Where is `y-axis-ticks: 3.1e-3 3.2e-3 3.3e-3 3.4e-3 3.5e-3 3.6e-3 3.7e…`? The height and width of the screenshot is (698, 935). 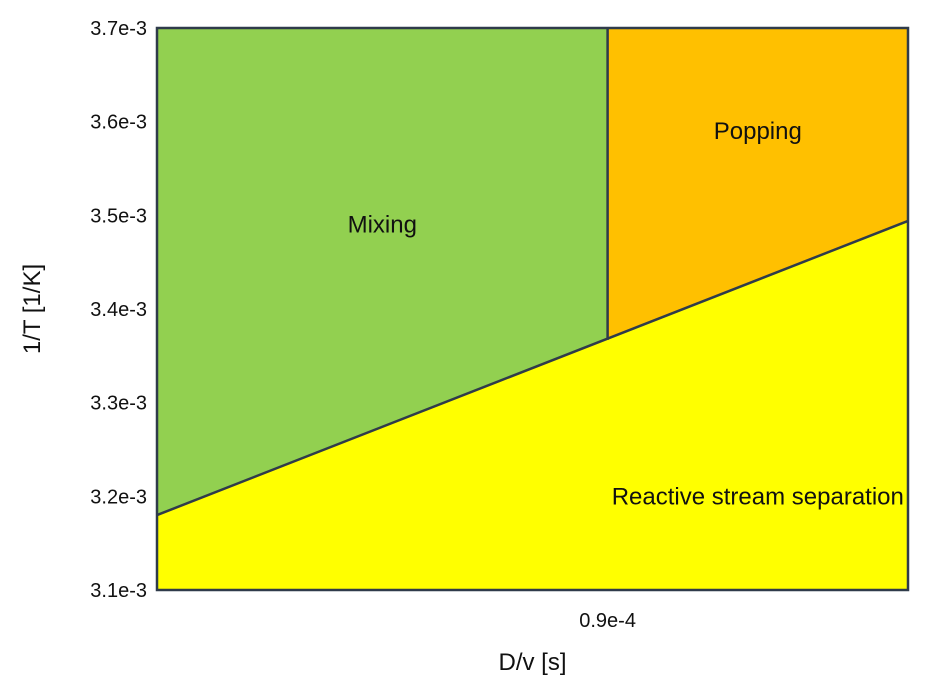
y-axis-ticks: 3.1e-3 3.2e-3 3.3e-3 3.4e-3 3.5e-3 3.6e-3 3.7e… is located at coordinates (118, 310).